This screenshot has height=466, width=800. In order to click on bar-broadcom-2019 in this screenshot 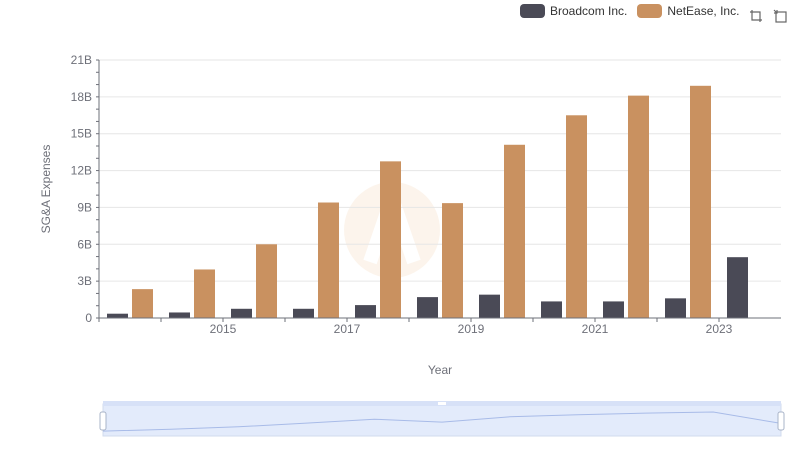, I will do `click(427, 307)`.